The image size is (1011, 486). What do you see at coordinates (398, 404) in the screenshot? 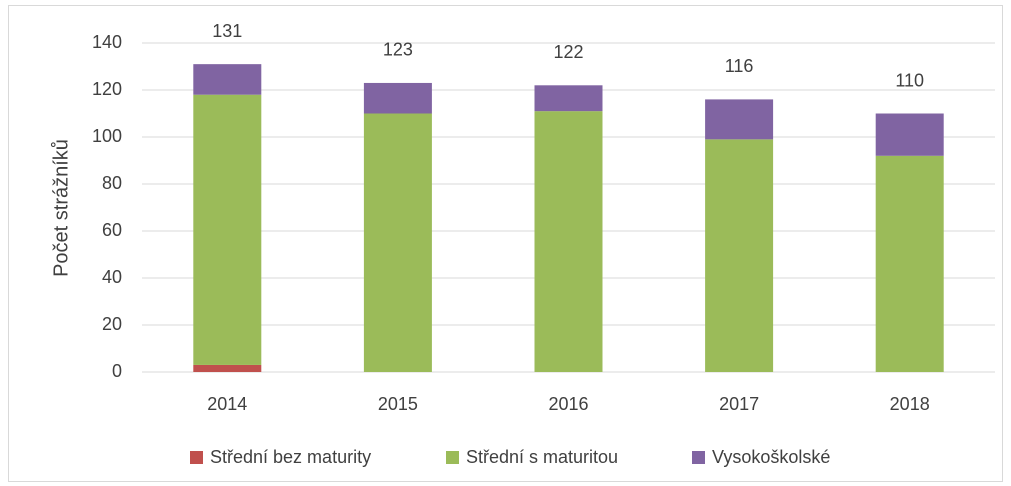
I see `x-tick-label: 2015` at bounding box center [398, 404].